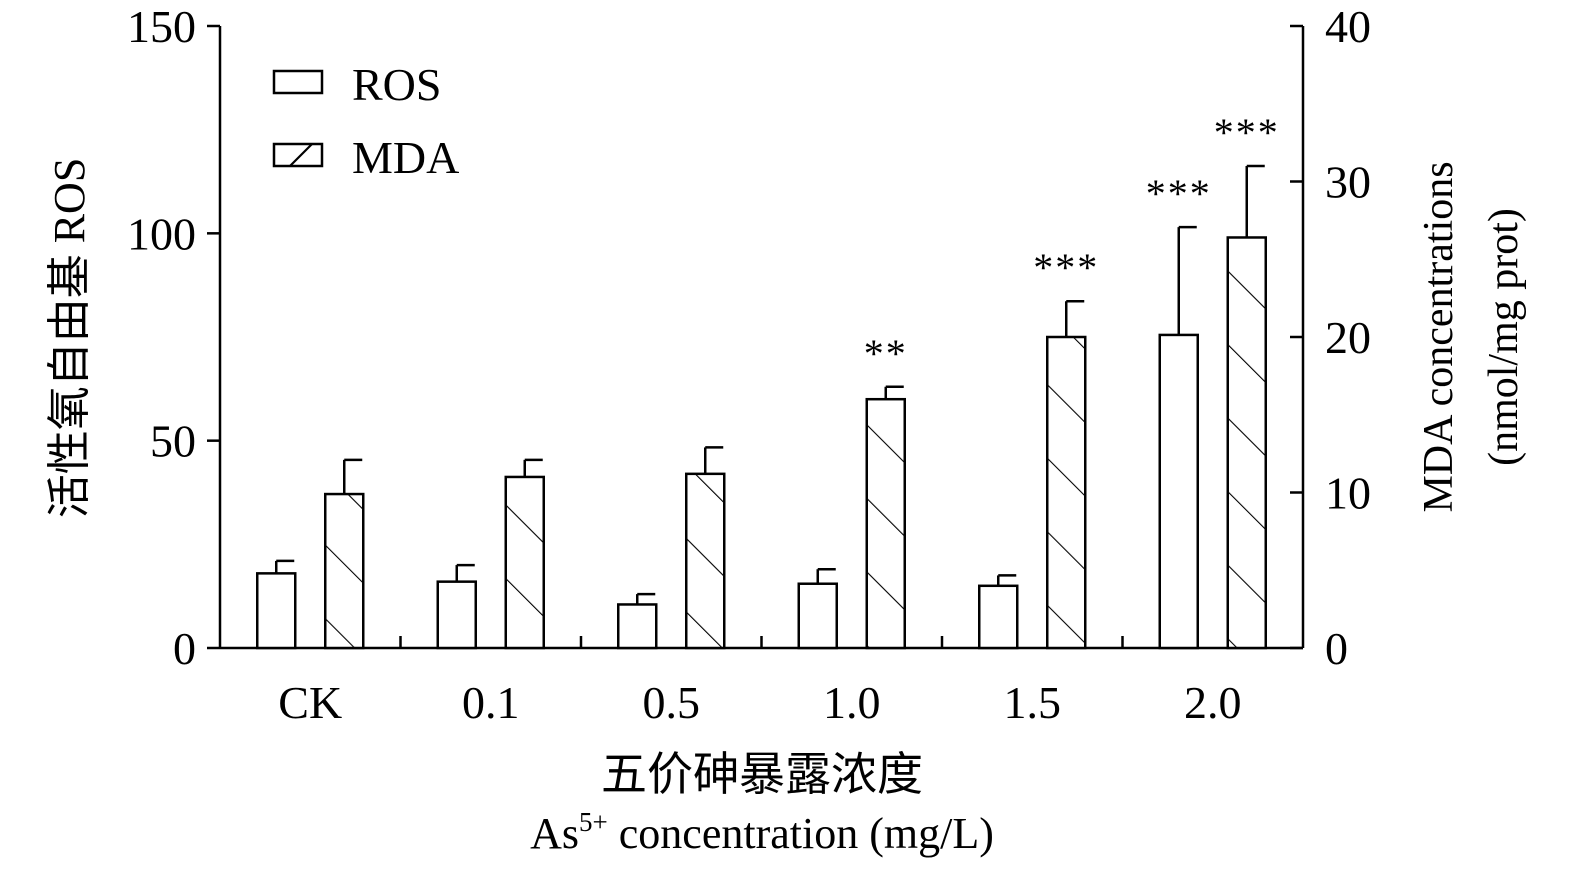 The height and width of the screenshot is (869, 1575). I want to click on legend: ROS MDA, so click(365, 121).